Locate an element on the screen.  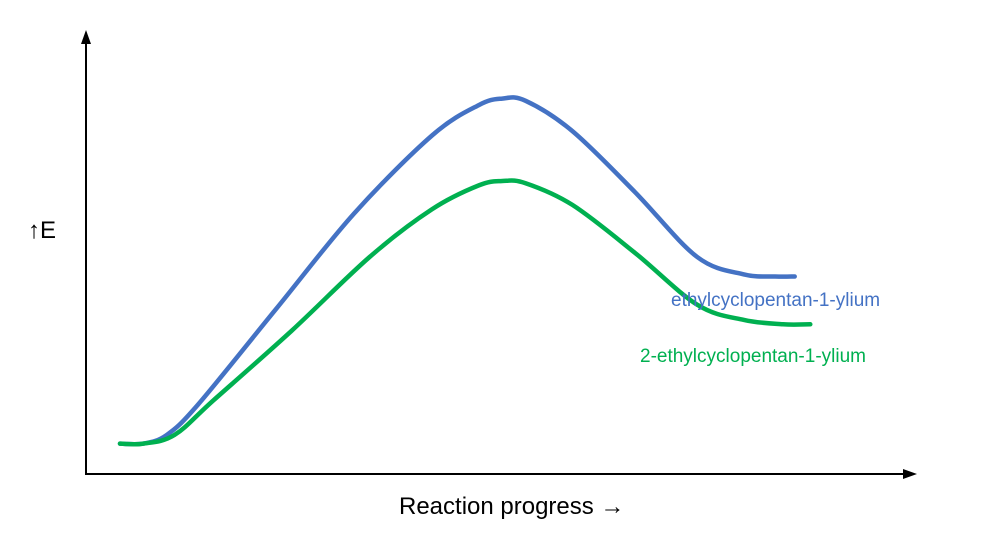
series-label-2-ethylcyclopentan-1-ylium: 2-ethylcyclopentan-1-ylium is located at coordinates (753, 356).